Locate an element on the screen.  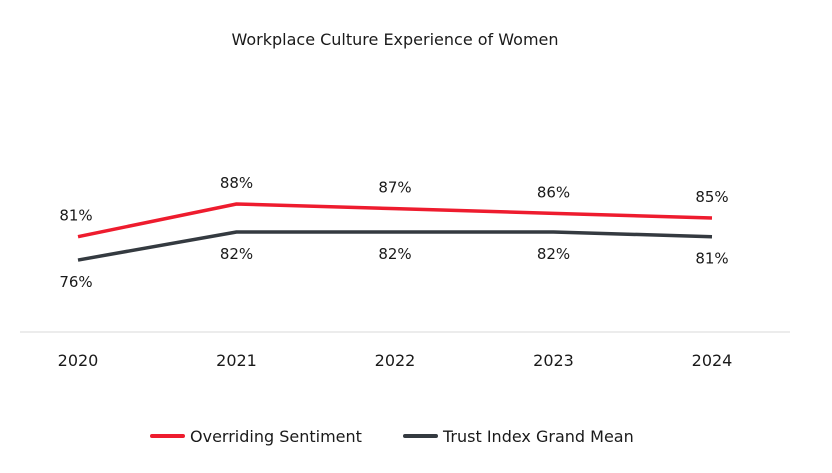
data-label-overriding-sentiment: 88% is located at coordinates (236, 183).